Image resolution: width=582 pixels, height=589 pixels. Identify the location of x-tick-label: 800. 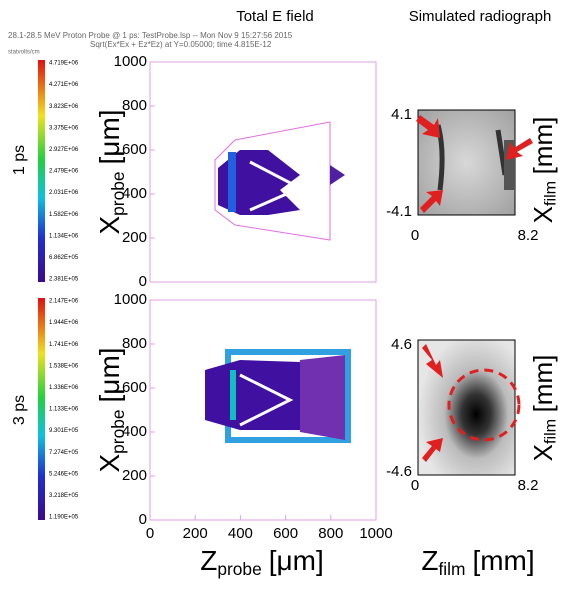
(330, 533).